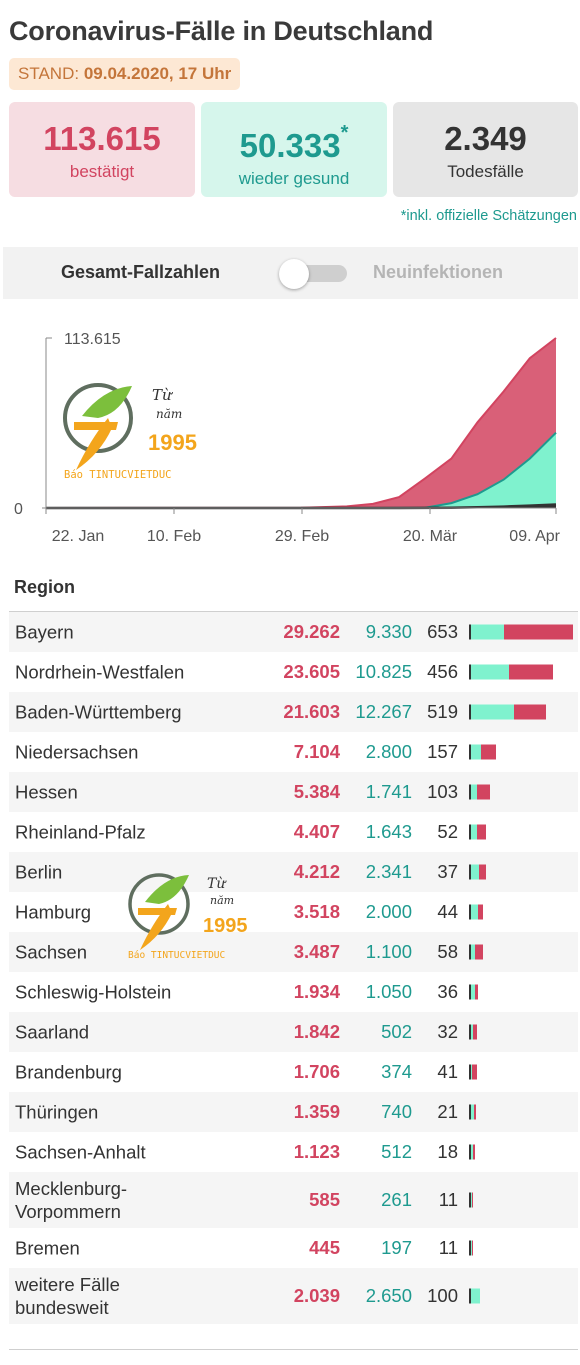 The image size is (580, 1365). Describe the element at coordinates (100, 672) in the screenshot. I see `region-name: Nordrhein-Westfalen` at that location.